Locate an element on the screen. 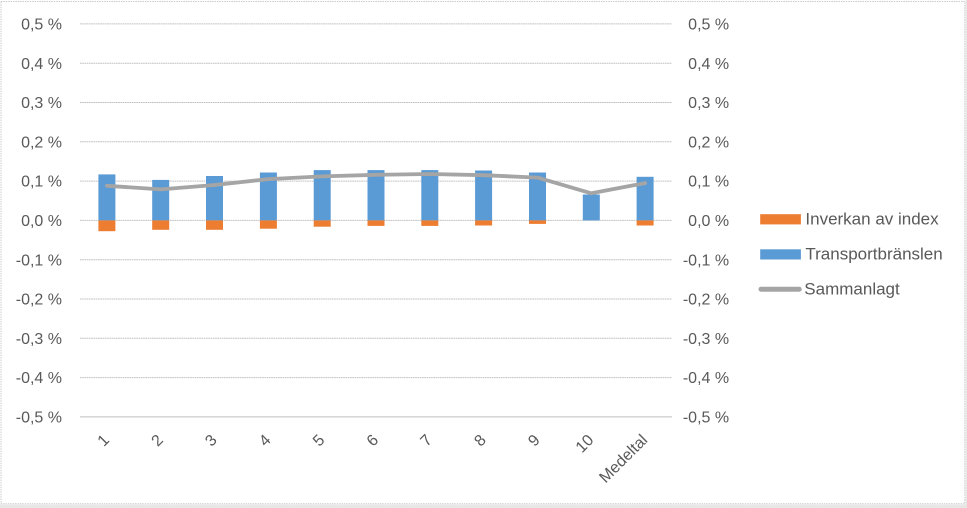  svg-text: Sammanlagt is located at coordinates (852, 289).